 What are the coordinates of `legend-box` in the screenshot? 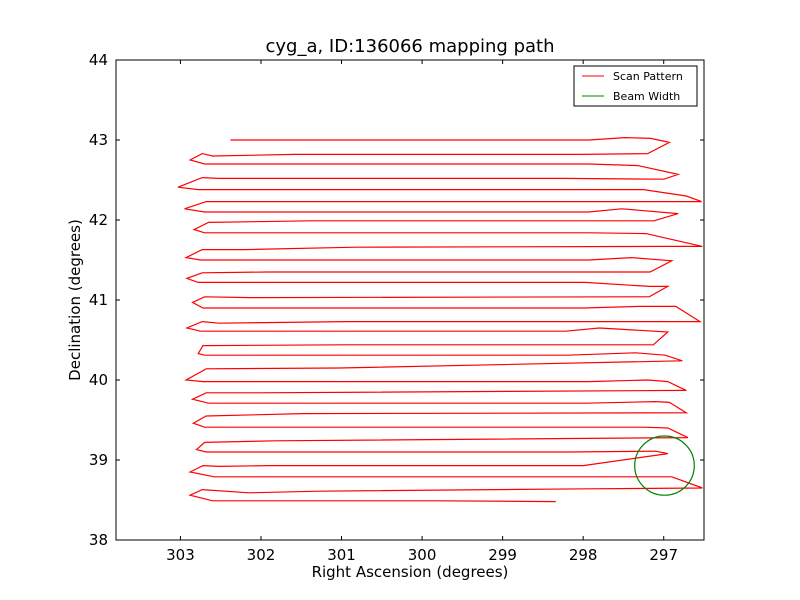 It's located at (635, 86).